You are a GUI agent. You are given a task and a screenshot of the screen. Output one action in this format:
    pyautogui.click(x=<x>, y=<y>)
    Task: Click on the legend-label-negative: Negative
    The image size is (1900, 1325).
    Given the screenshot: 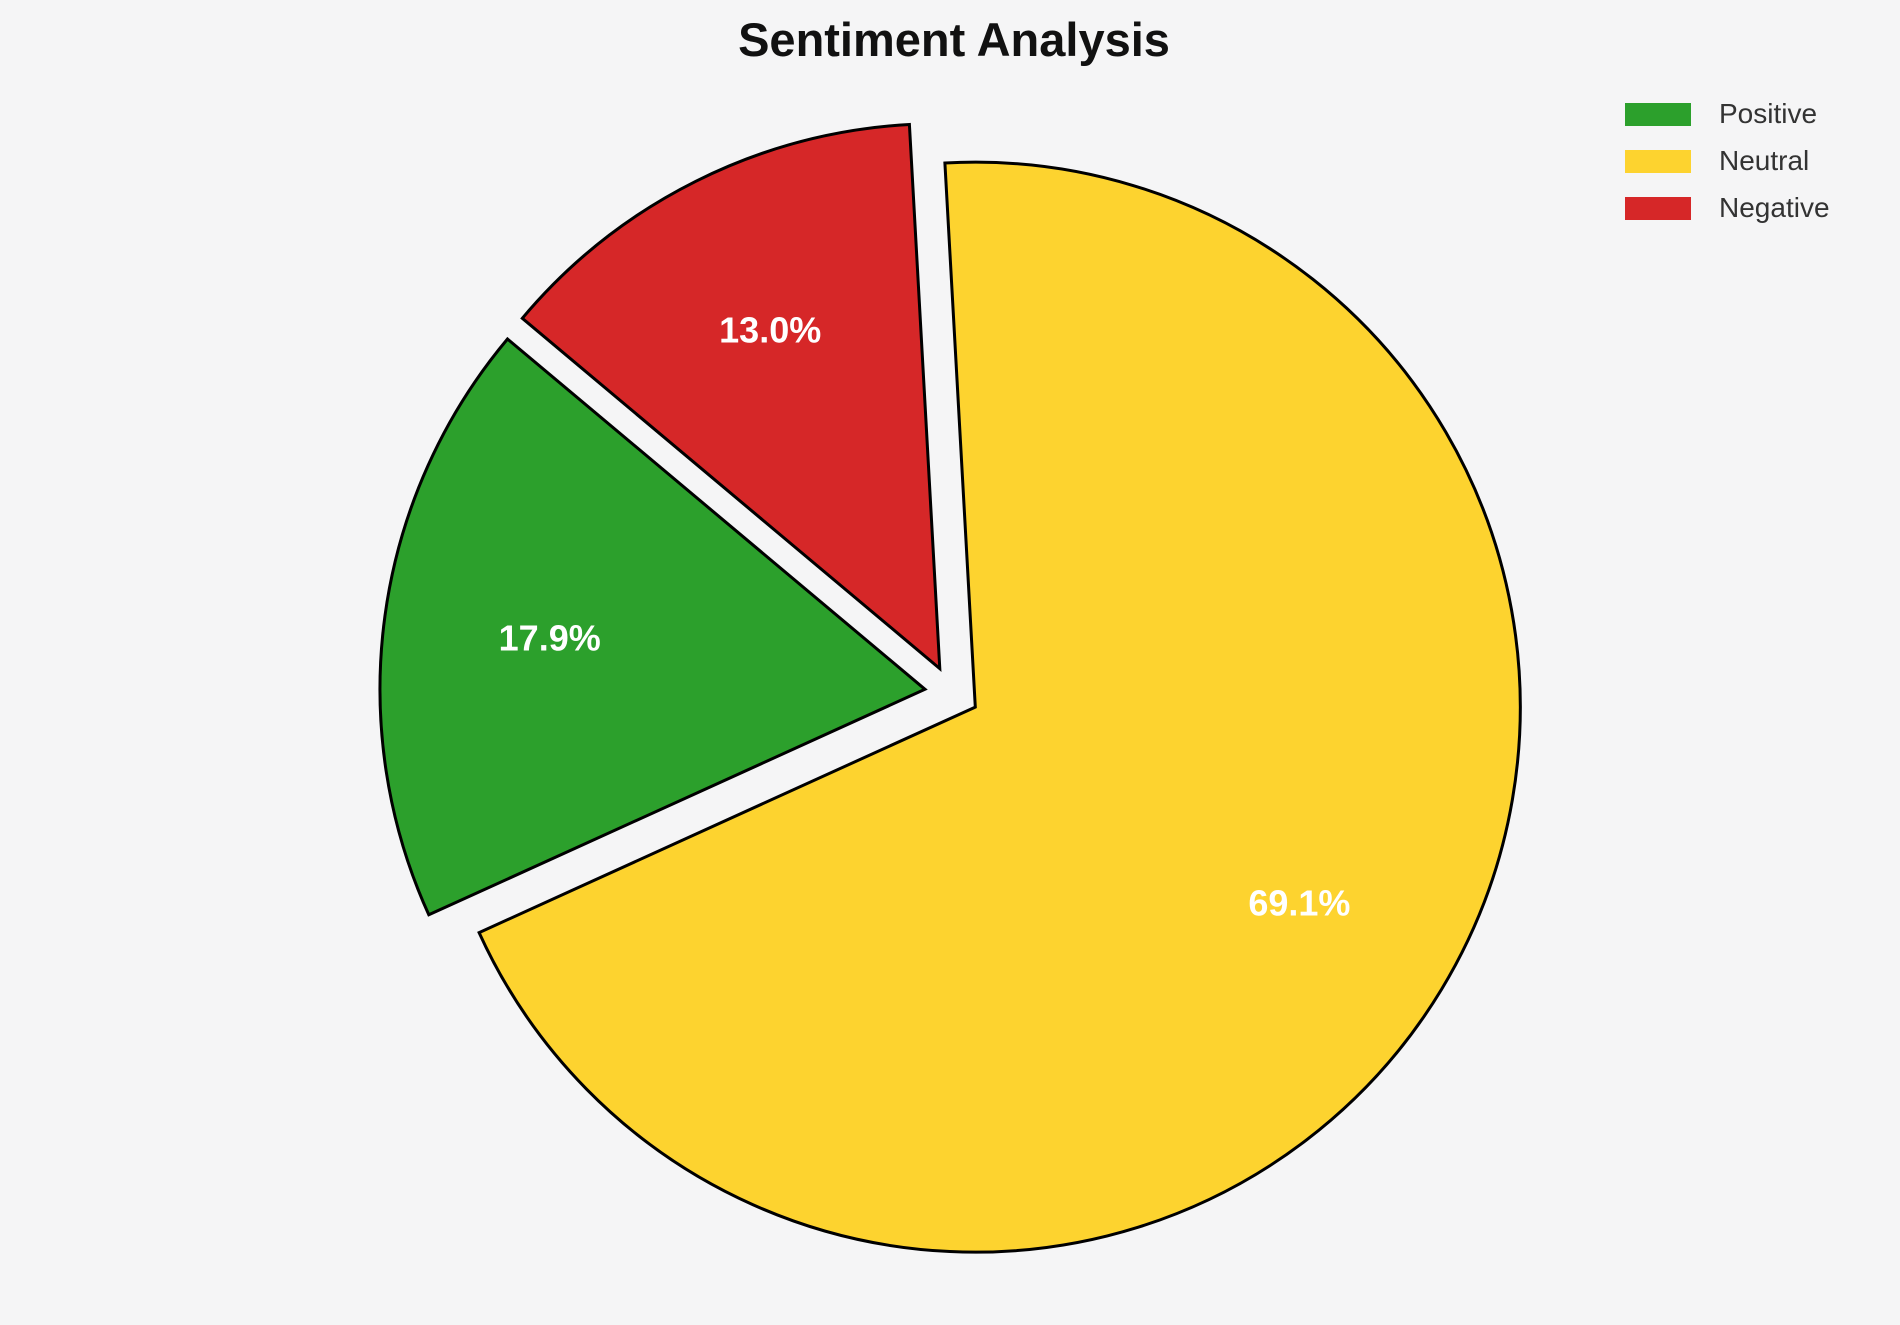 What is the action you would take?
    pyautogui.click(x=1774, y=207)
    